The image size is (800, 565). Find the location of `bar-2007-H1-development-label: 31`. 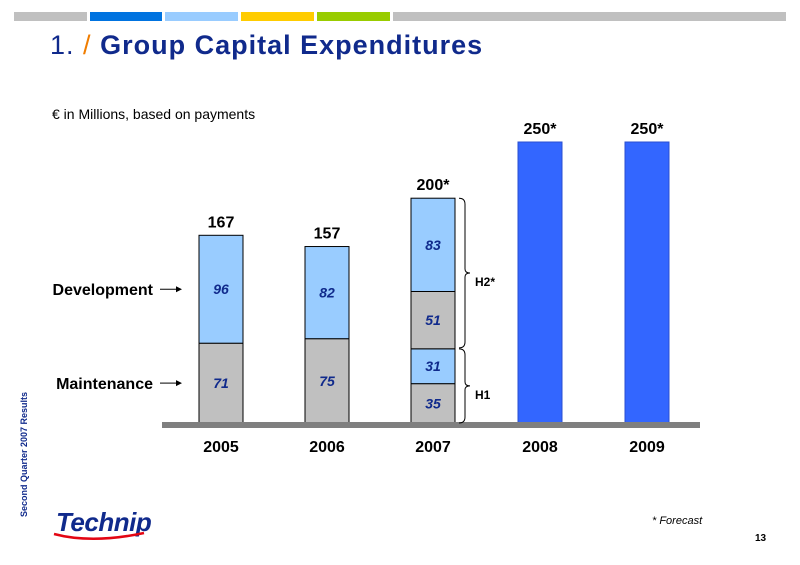

bar-2007-H1-development-label: 31 is located at coordinates (433, 366).